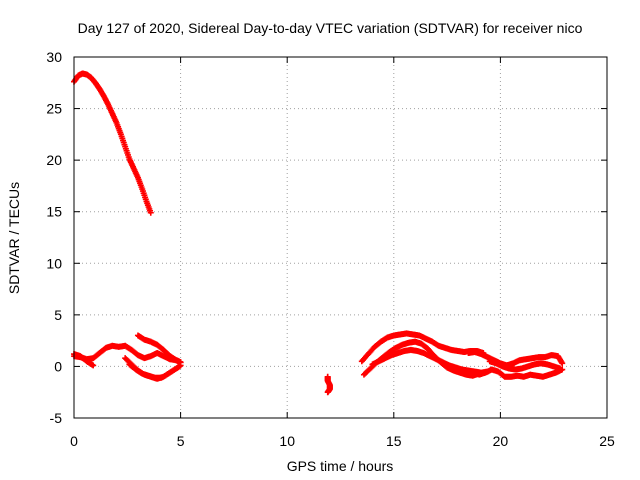  I want to click on y-tick-label: 25, so click(54, 109).